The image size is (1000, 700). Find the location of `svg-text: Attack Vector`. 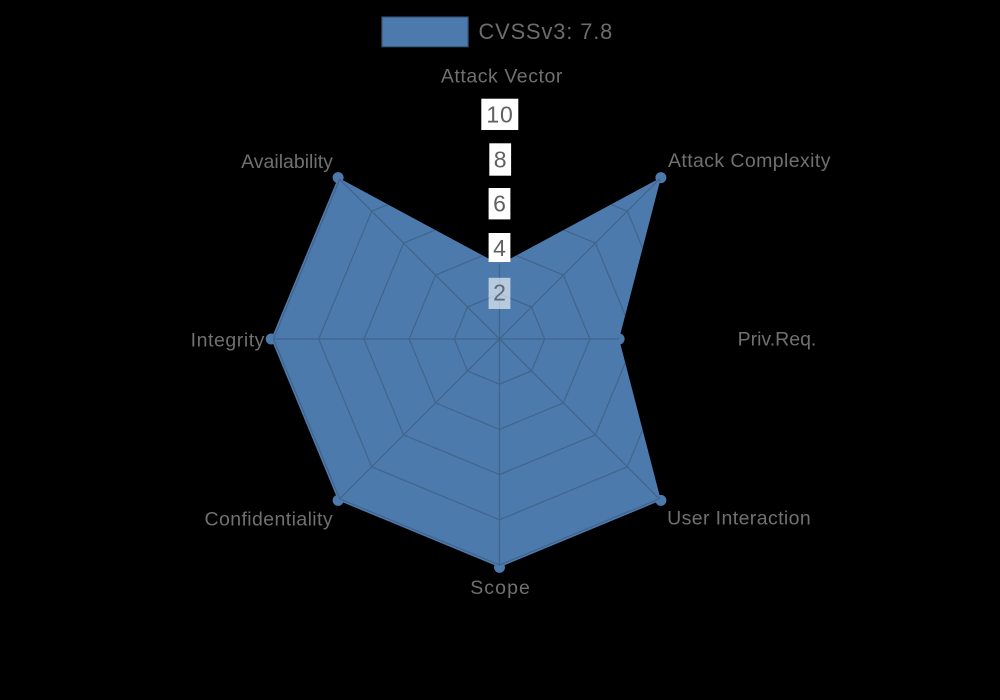

svg-text: Attack Vector is located at coordinates (502, 76).